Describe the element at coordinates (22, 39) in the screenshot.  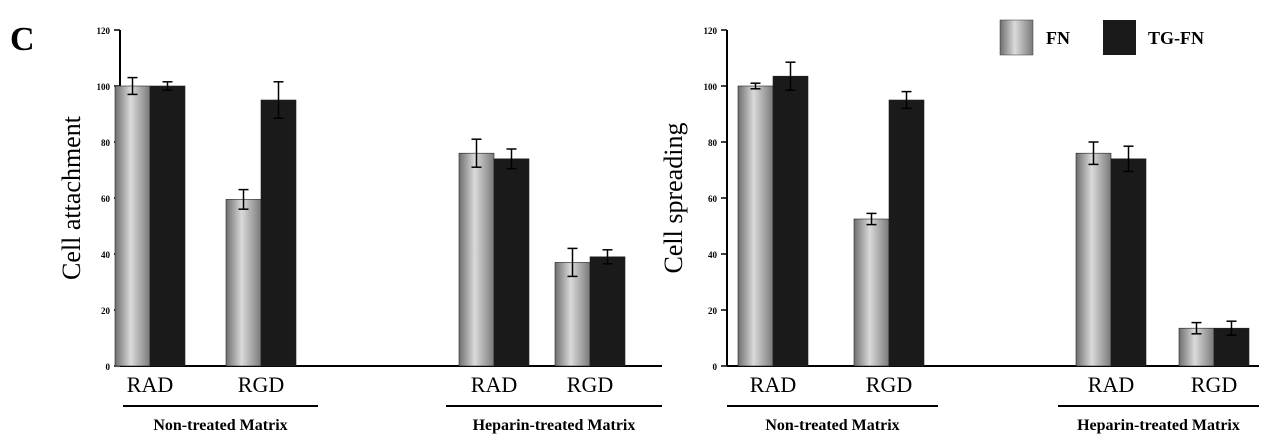
I see `panel-label: C` at that location.